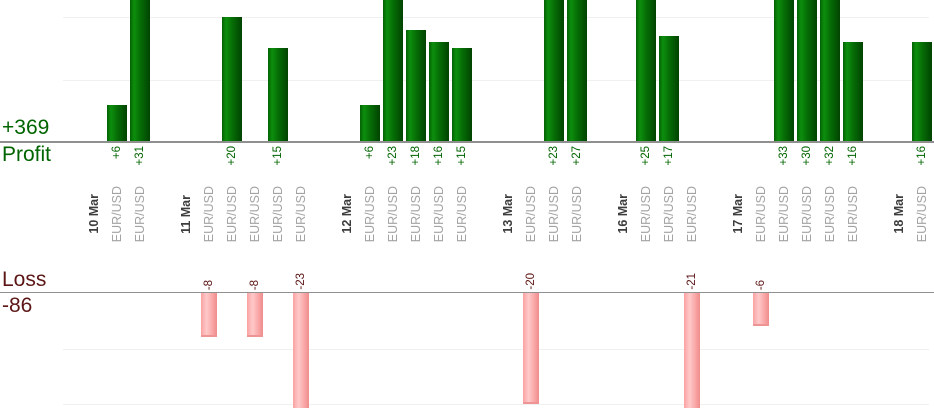  What do you see at coordinates (300, 281) in the screenshot?
I see `value-text: -23` at bounding box center [300, 281].